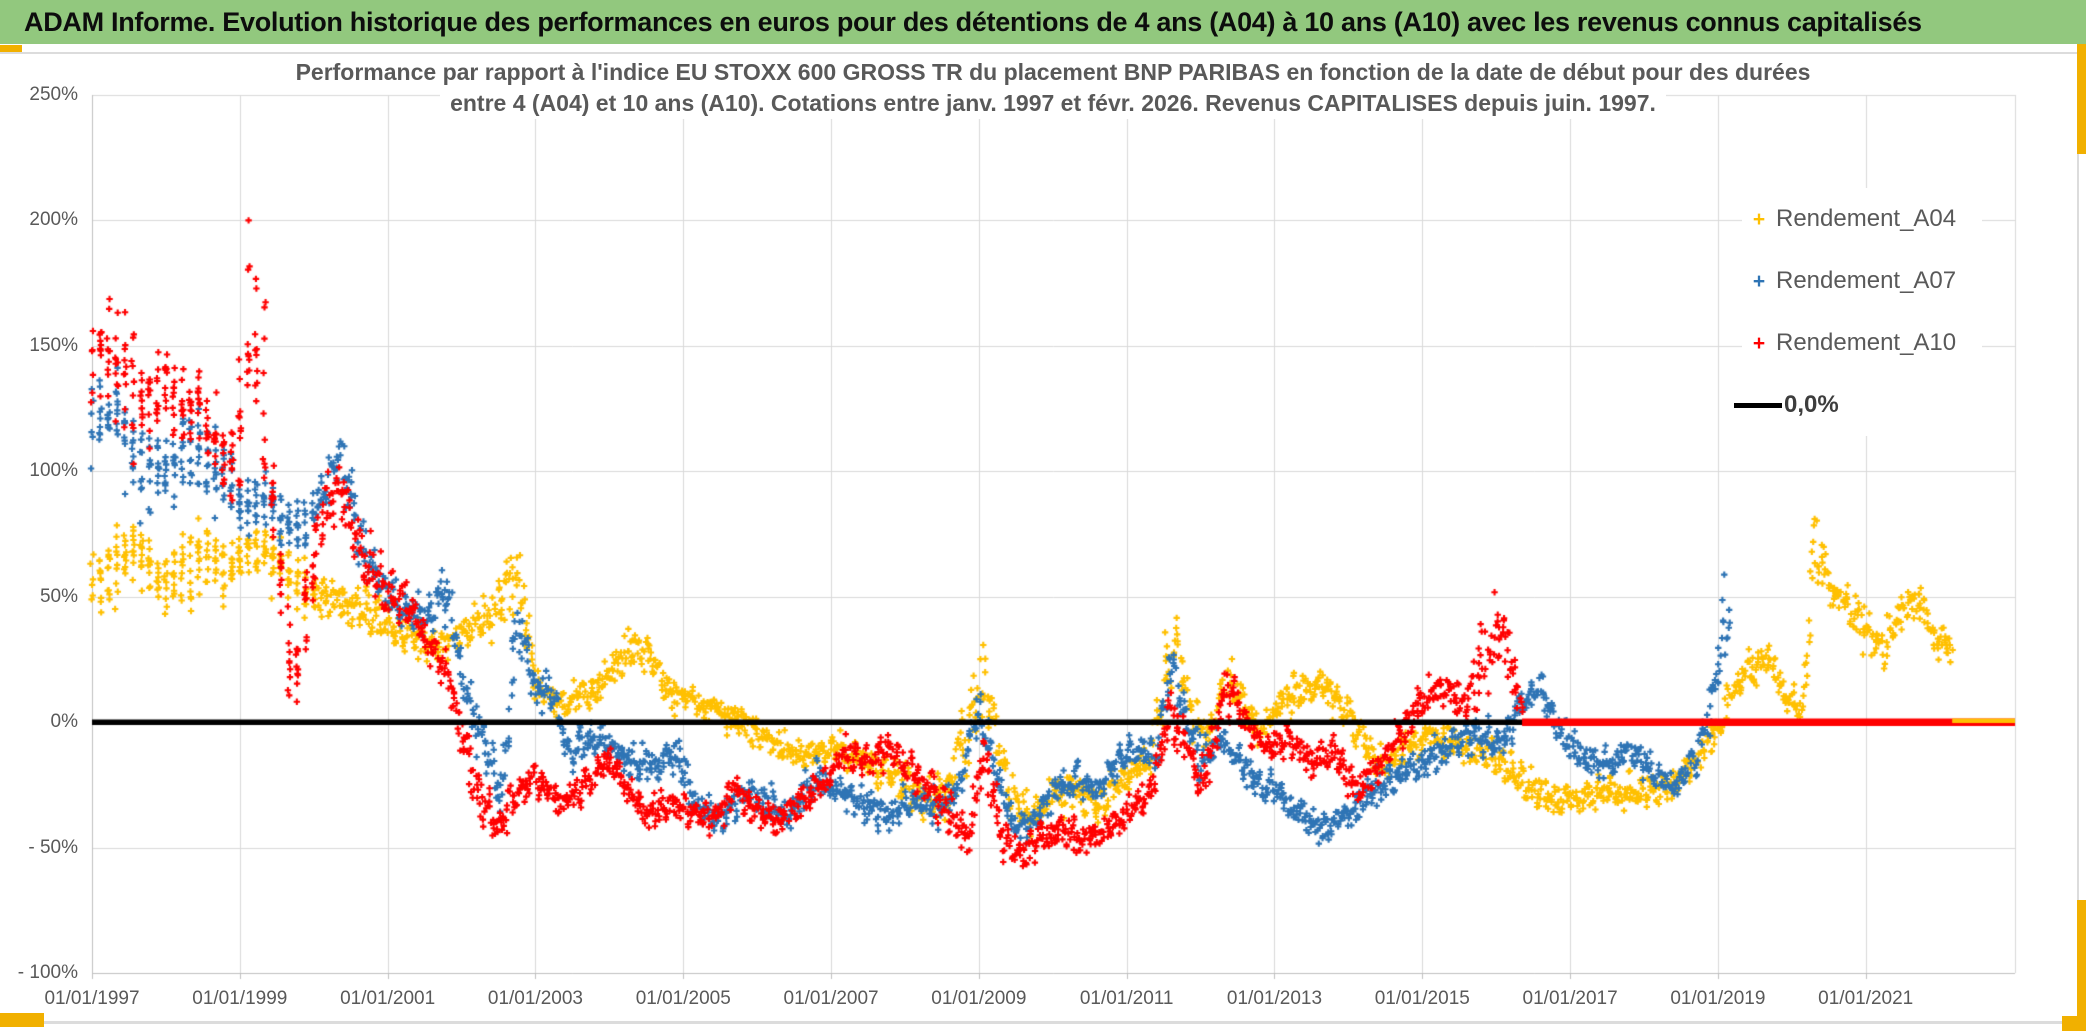 The height and width of the screenshot is (1031, 2086). I want to click on divider-under-header, so click(1043, 53).